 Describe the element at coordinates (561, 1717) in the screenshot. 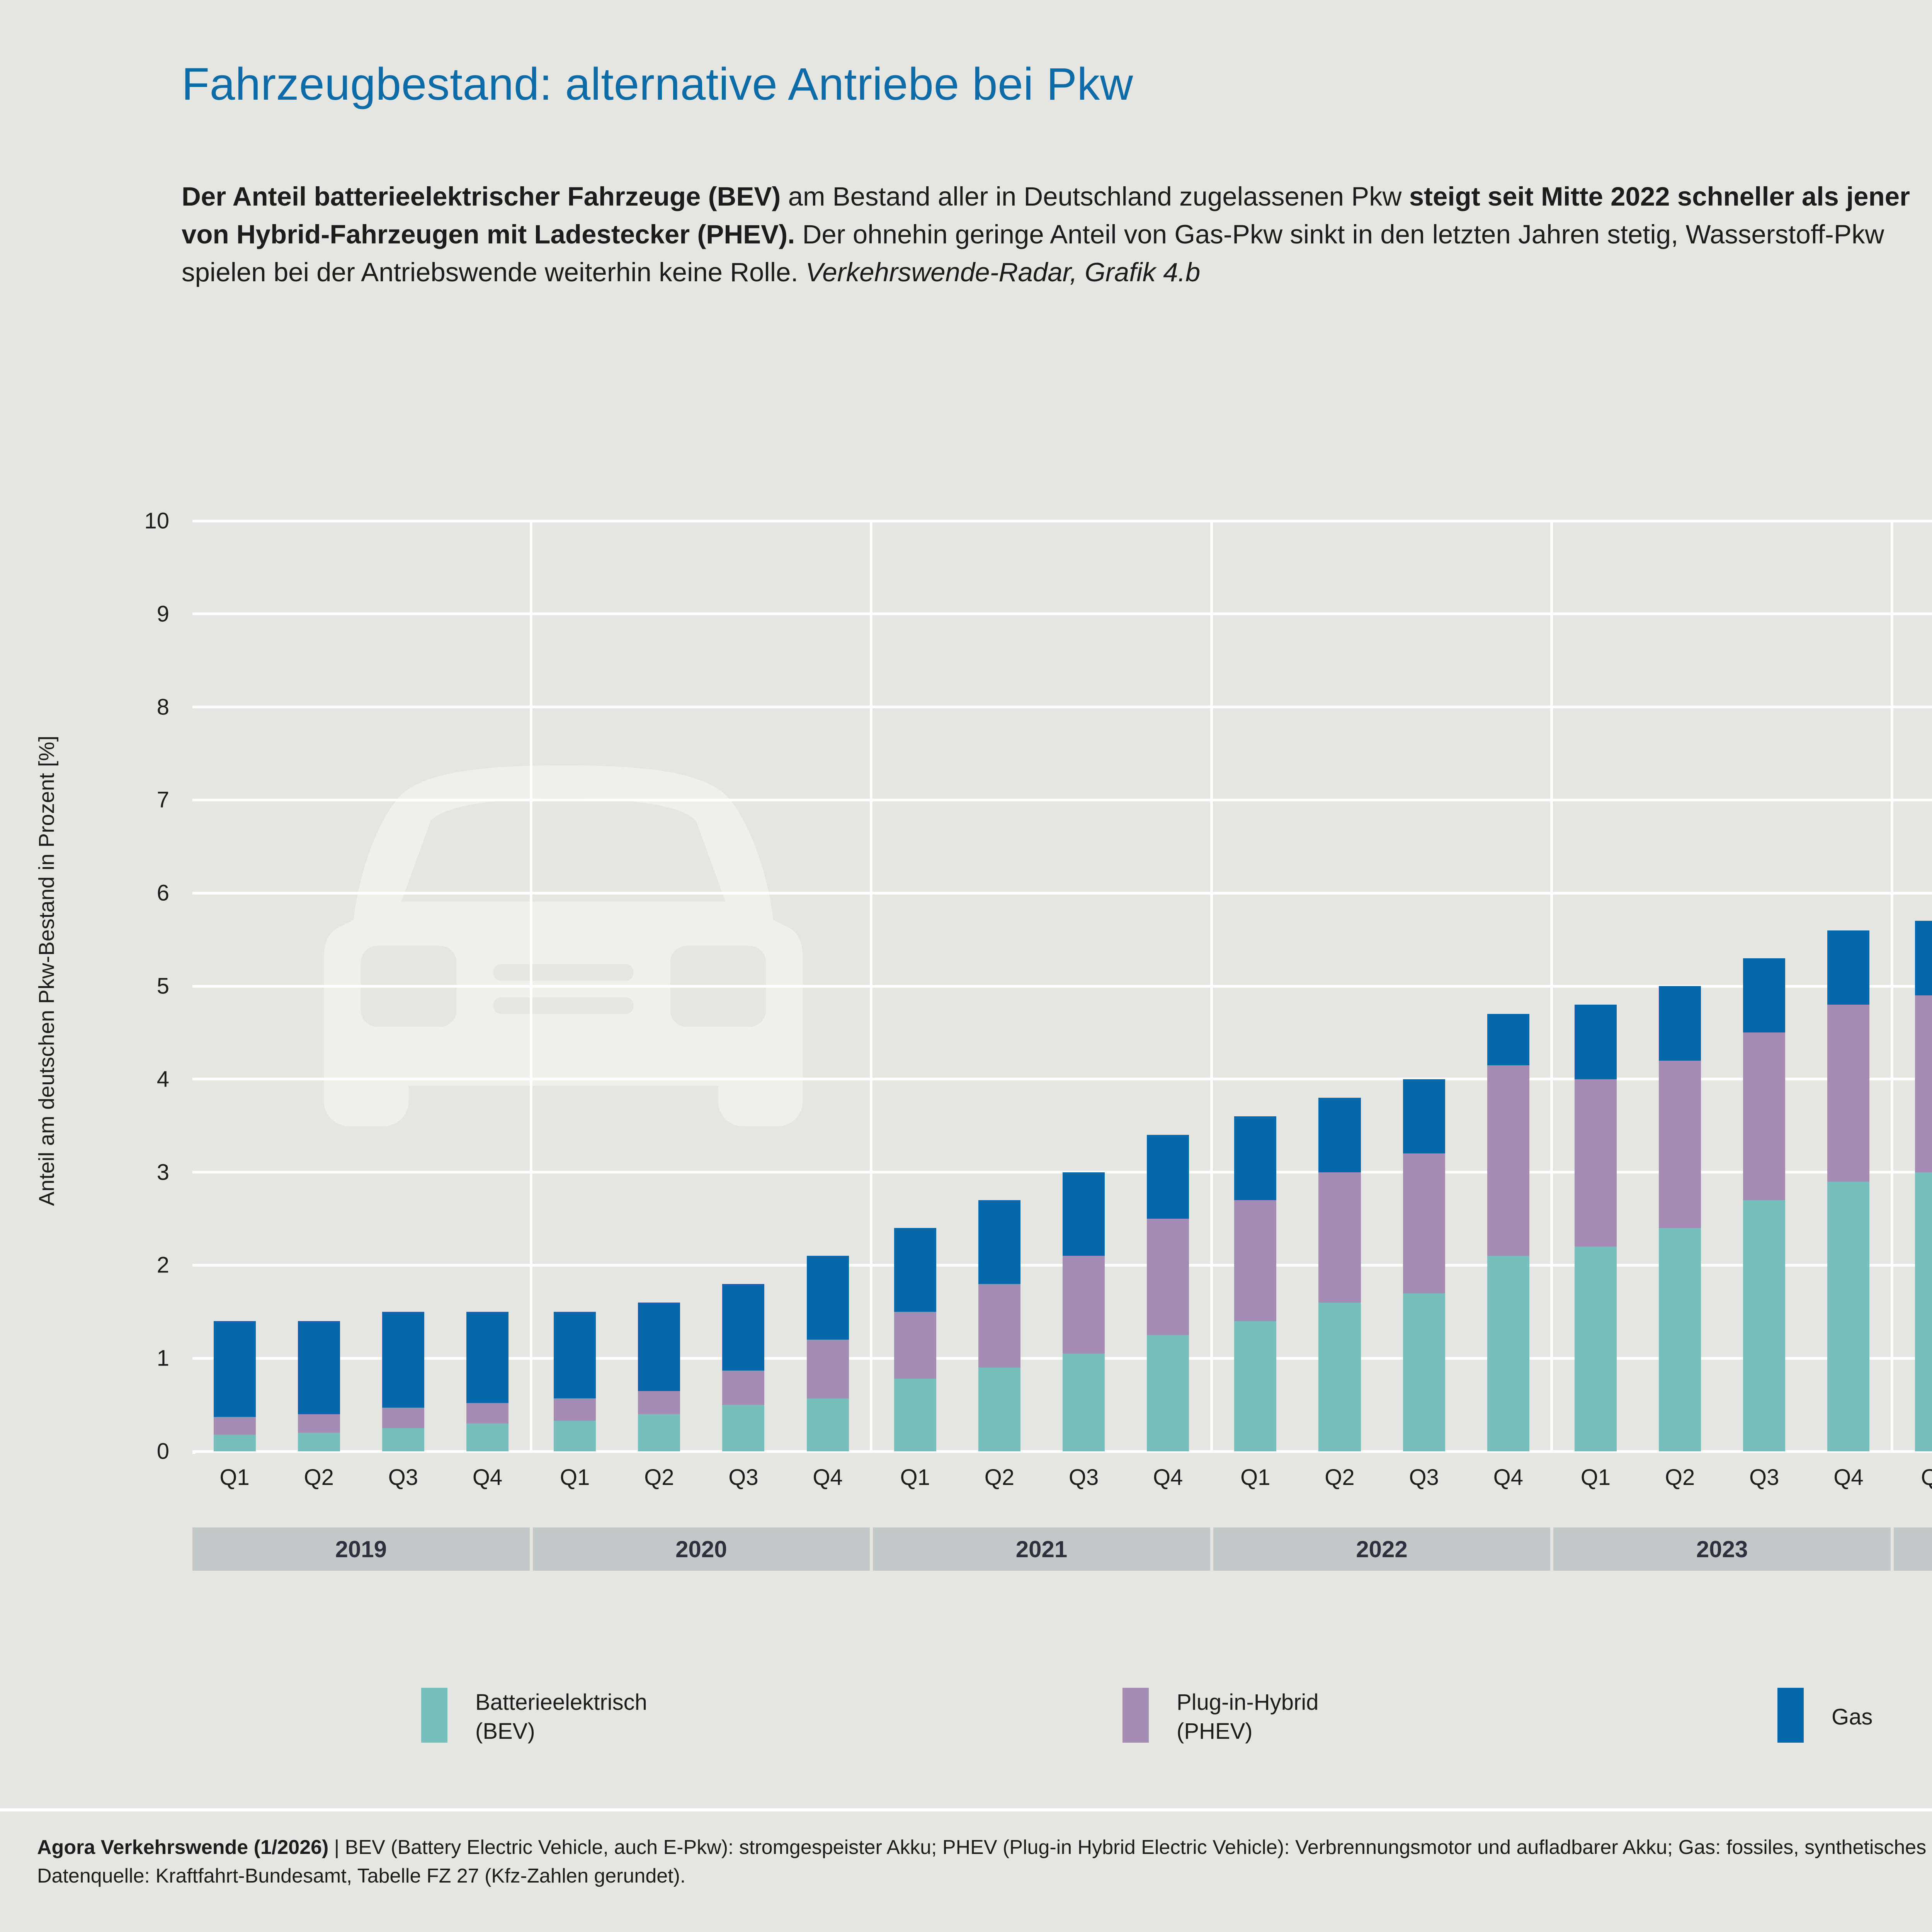

I see `legend-label: Batterieelektrisch (BEV)` at that location.